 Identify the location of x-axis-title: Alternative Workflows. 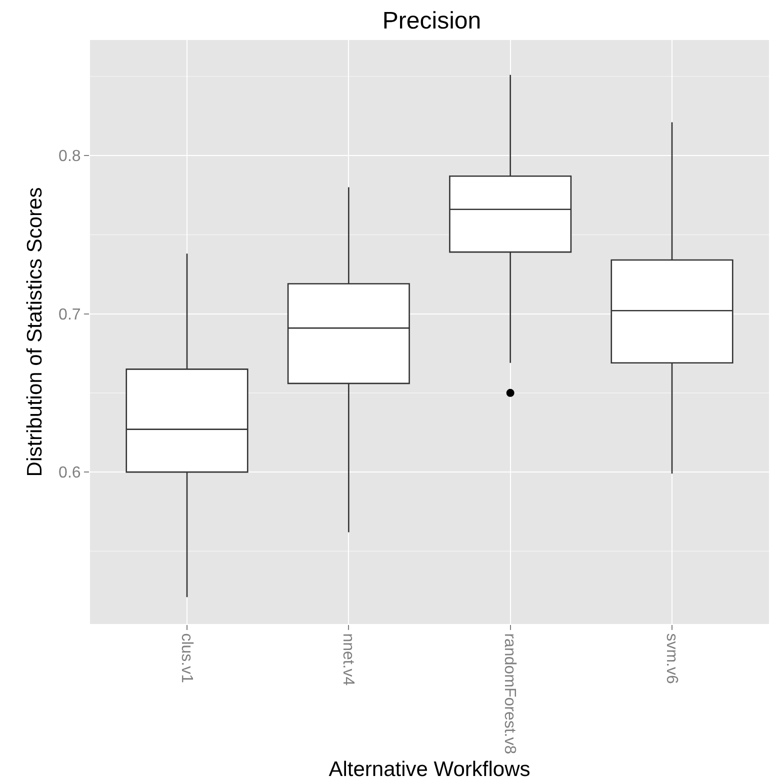
(429, 769).